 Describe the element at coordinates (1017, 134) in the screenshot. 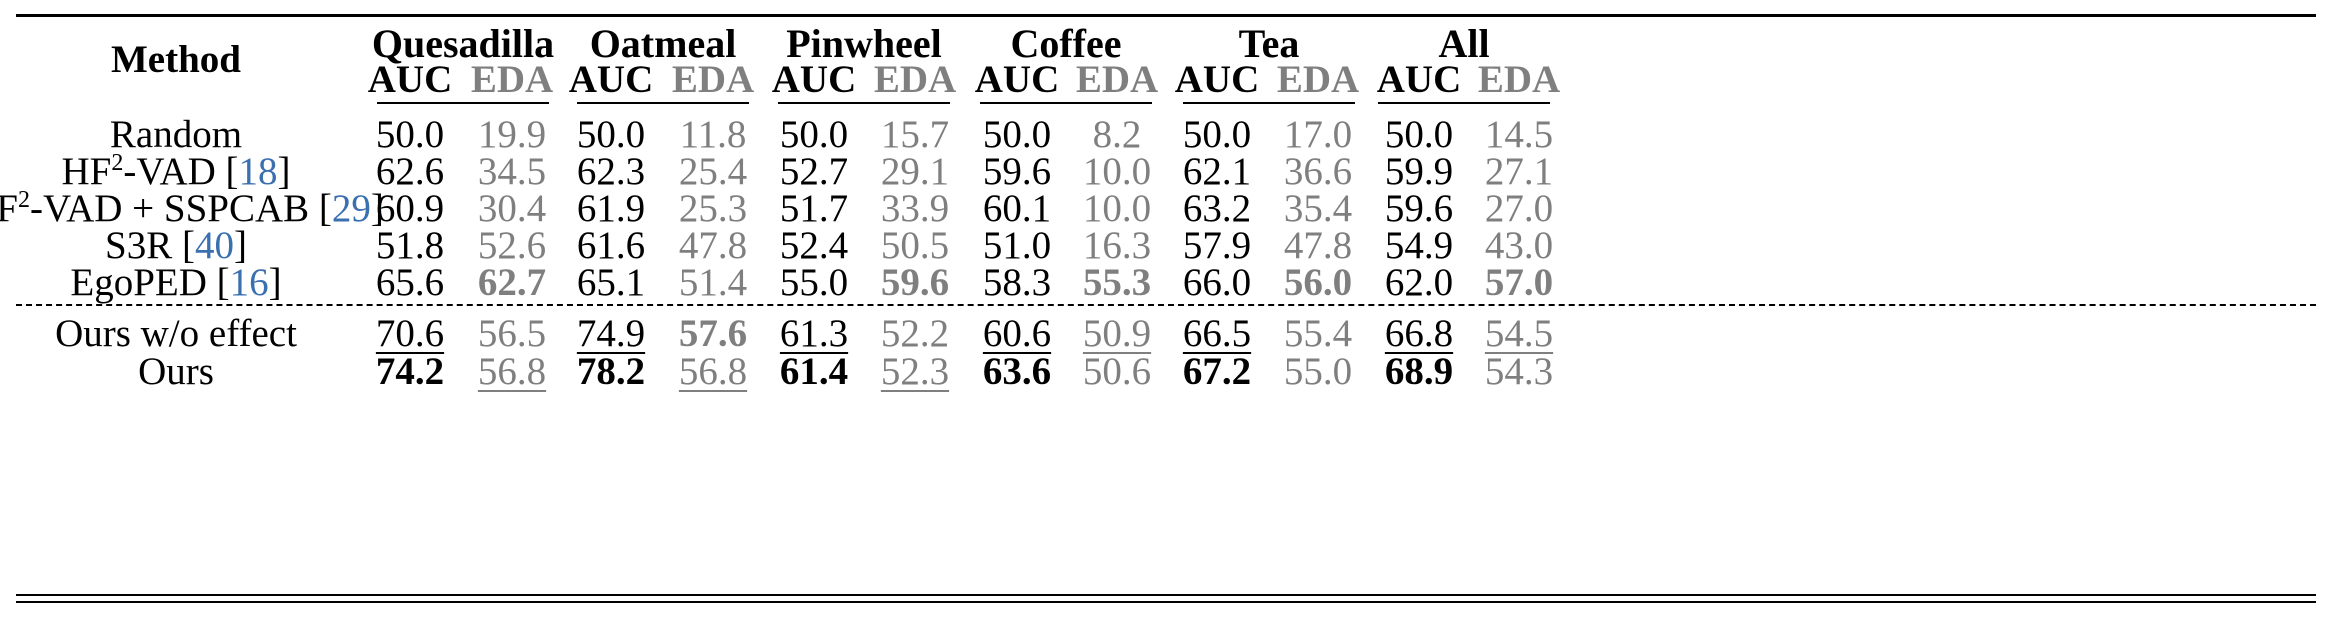

I see `auc-value-coffee: 50.0` at that location.